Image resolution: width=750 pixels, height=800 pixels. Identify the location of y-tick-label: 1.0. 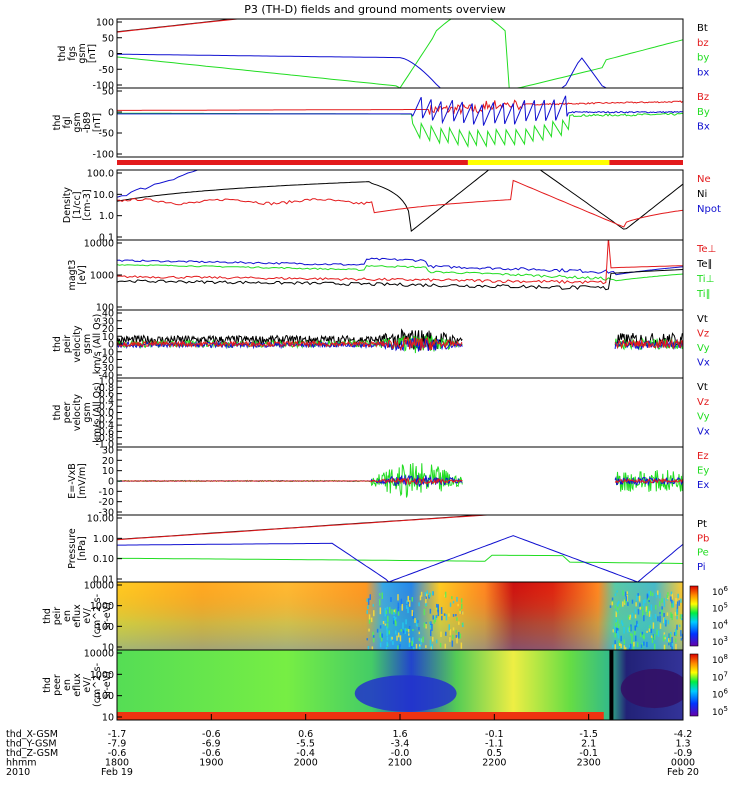
(106, 216).